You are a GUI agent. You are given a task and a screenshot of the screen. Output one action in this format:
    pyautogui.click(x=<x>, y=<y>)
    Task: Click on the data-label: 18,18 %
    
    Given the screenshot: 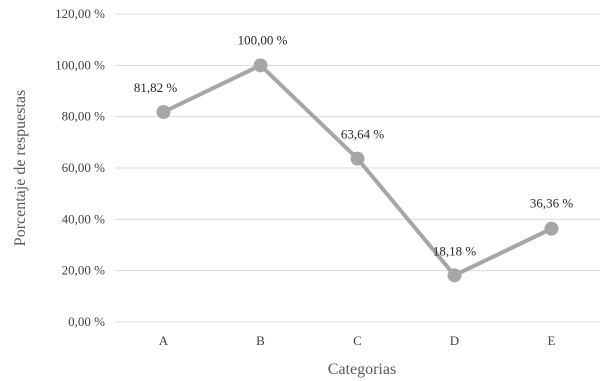 What is the action you would take?
    pyautogui.click(x=455, y=250)
    